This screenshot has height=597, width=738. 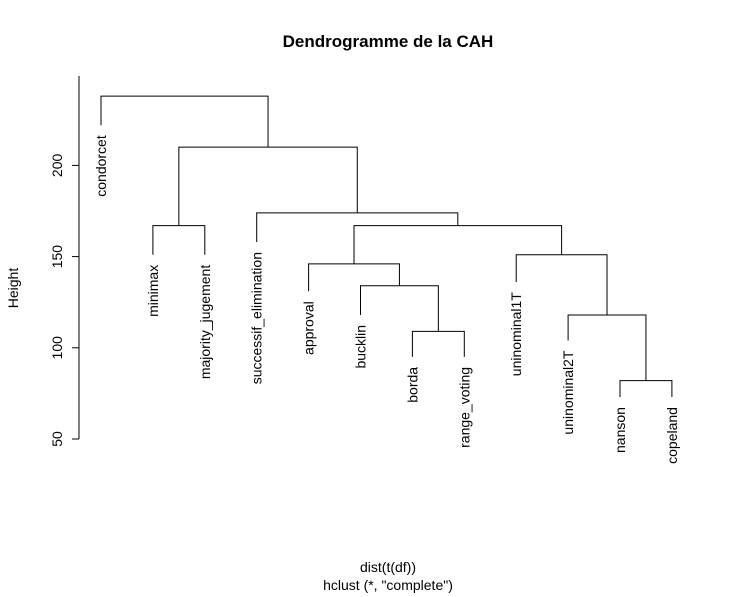 What do you see at coordinates (672, 435) in the screenshot?
I see `leaf-label: copeland` at bounding box center [672, 435].